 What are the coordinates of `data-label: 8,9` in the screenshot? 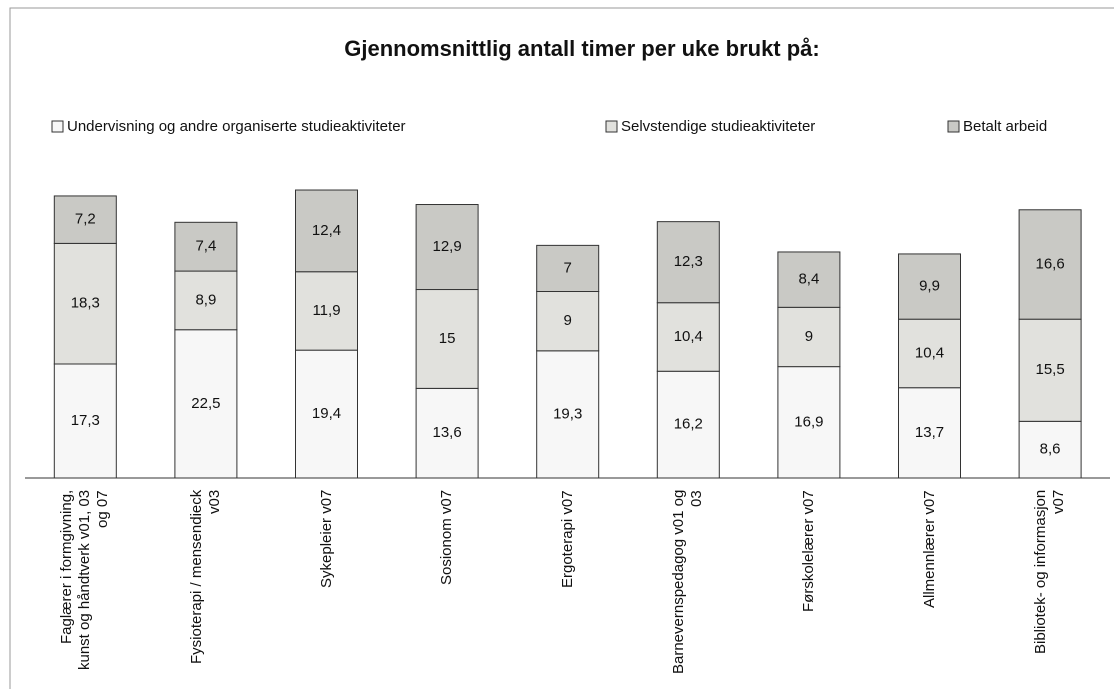 It's located at (205, 299).